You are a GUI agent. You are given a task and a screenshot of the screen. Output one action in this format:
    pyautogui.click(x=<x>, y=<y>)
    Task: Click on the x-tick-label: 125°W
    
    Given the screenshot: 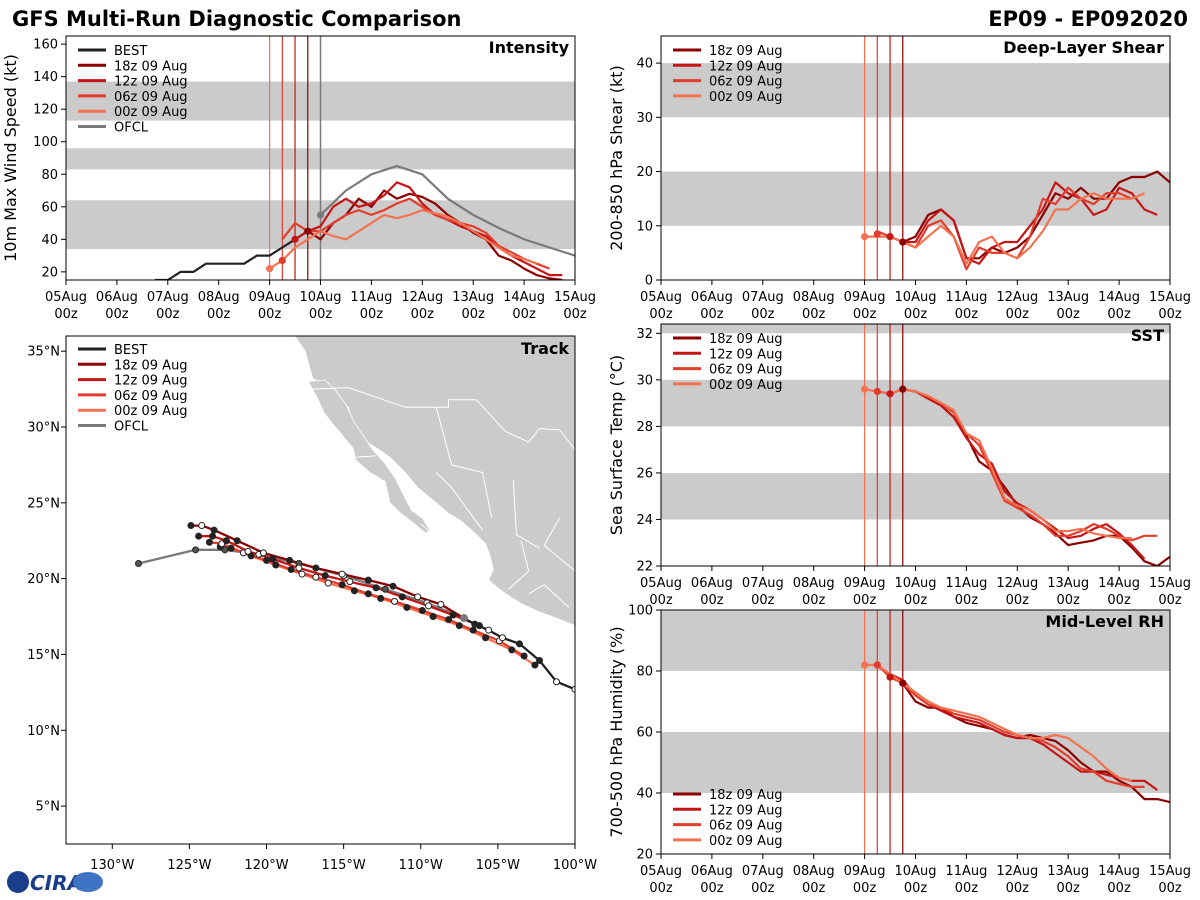 What is the action you would take?
    pyautogui.click(x=189, y=865)
    